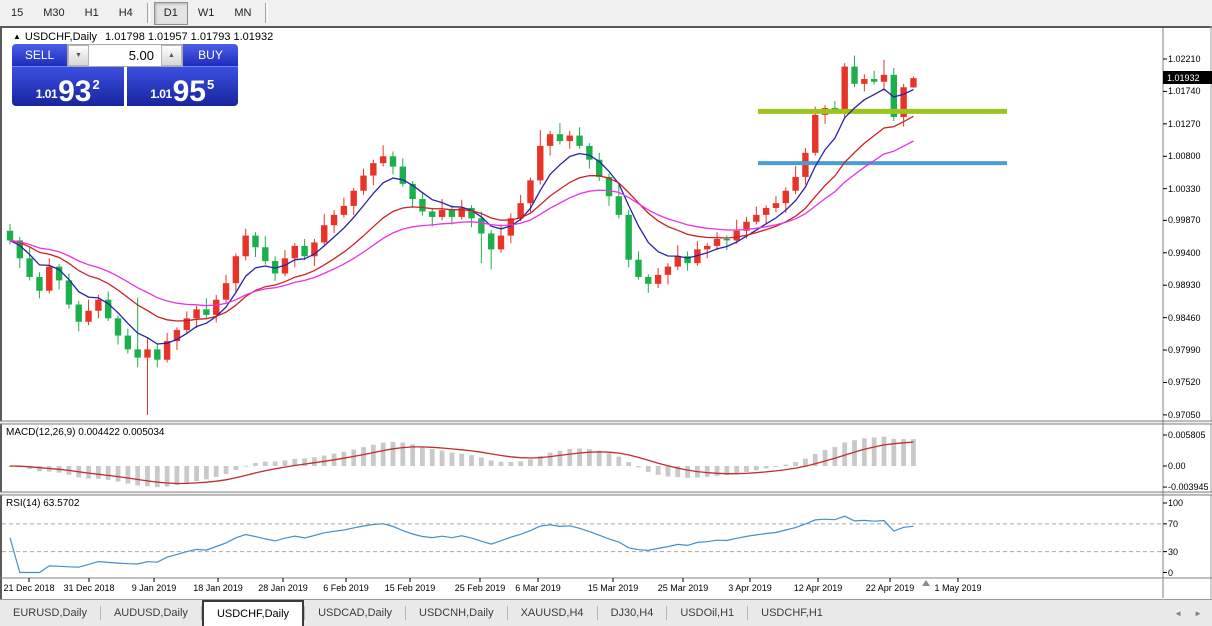  Describe the element at coordinates (189, 91) in the screenshot. I see `buy-price-pips: 95` at that location.